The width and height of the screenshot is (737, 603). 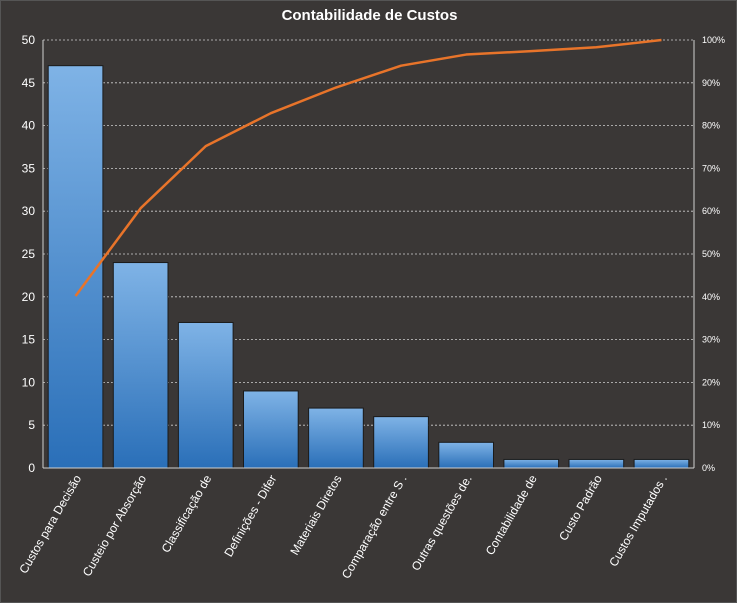 What do you see at coordinates (442, 523) in the screenshot?
I see `x-tick-label: Outras questões de.` at bounding box center [442, 523].